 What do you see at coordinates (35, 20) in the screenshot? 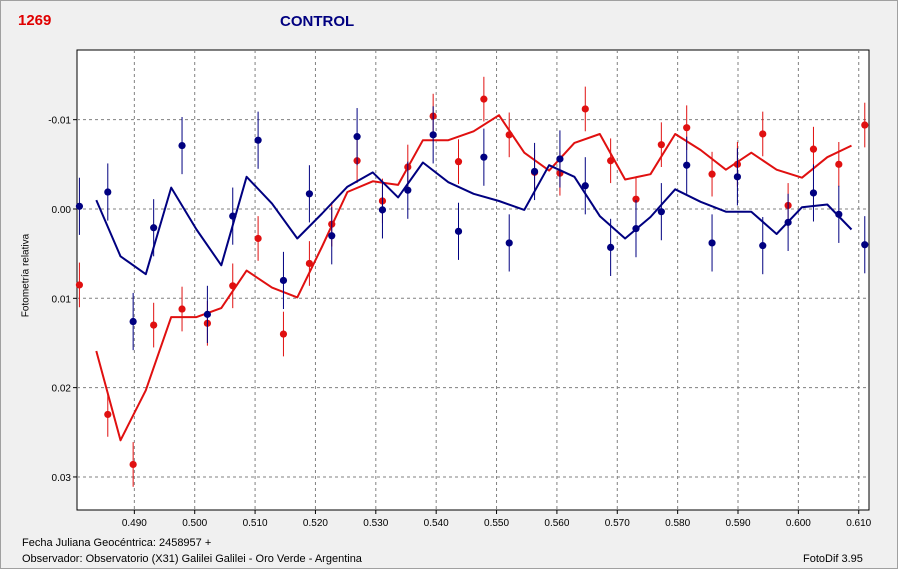
I see `star-id-label: 1269` at bounding box center [35, 20].